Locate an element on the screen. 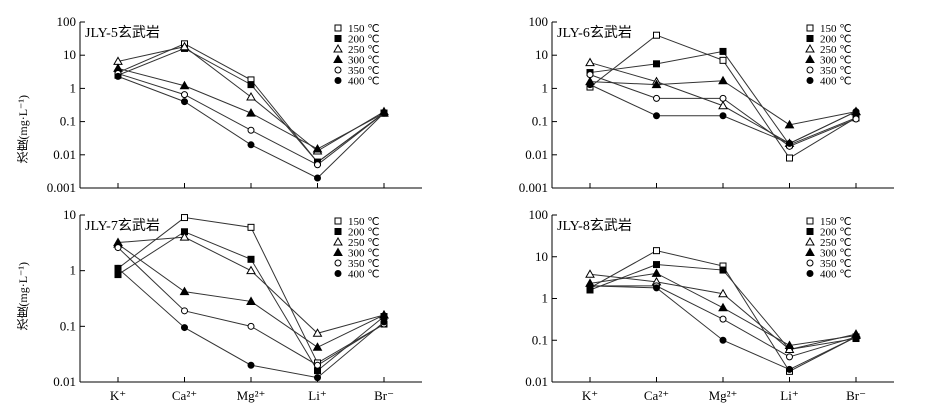 The width and height of the screenshot is (928, 412). y-tick-label: 100 is located at coordinates (539, 214).